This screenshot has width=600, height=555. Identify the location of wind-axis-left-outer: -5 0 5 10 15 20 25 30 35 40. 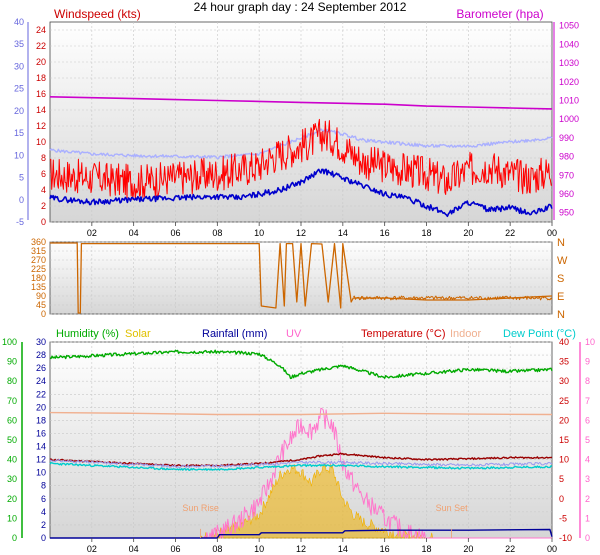
(19, 122).